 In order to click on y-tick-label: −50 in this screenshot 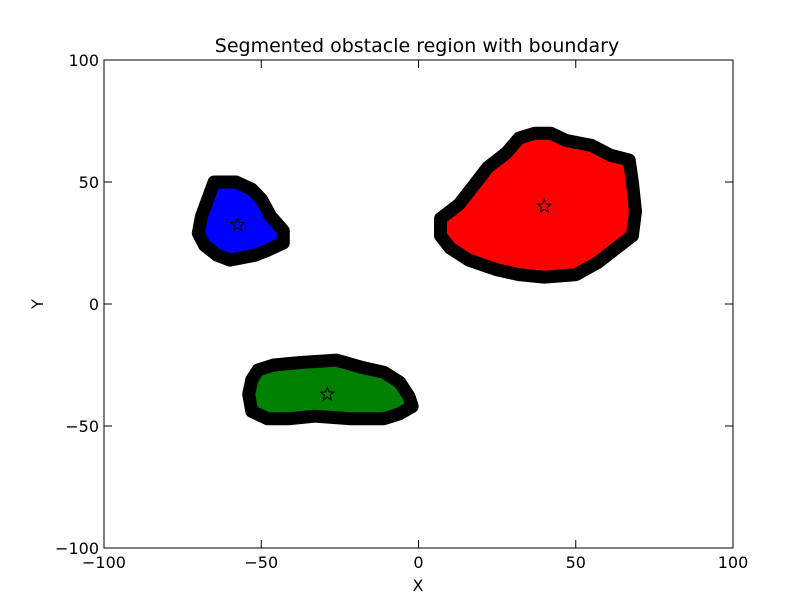, I will do `click(82, 426)`.